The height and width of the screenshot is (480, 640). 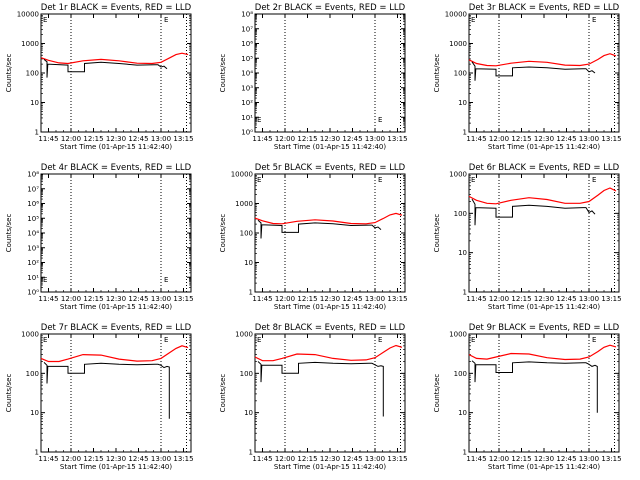 What do you see at coordinates (544, 8) in the screenshot?
I see `chart-title: Det 3r BLACK = Events, RED = LLD` at bounding box center [544, 8].